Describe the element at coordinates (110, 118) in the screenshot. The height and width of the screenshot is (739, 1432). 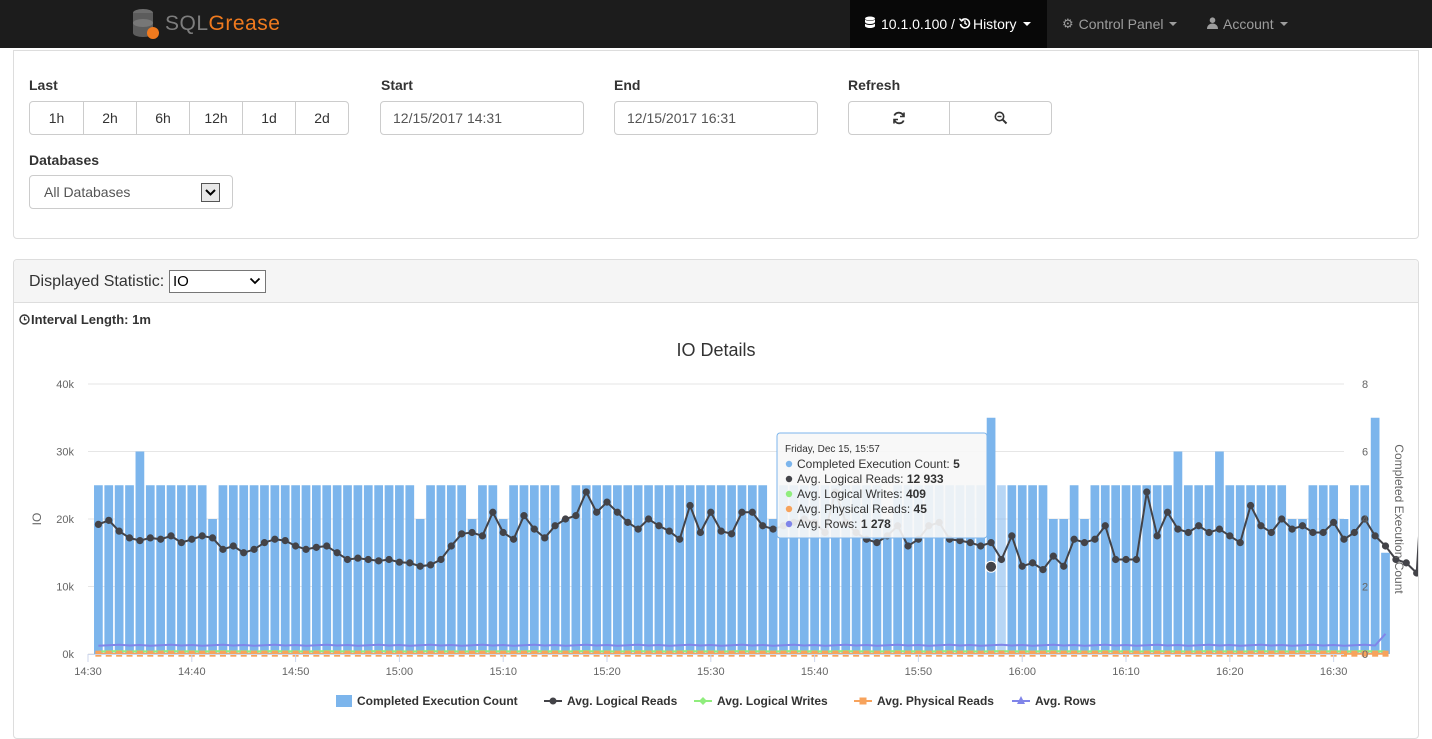
I see `range-2h-button: 2h` at that location.